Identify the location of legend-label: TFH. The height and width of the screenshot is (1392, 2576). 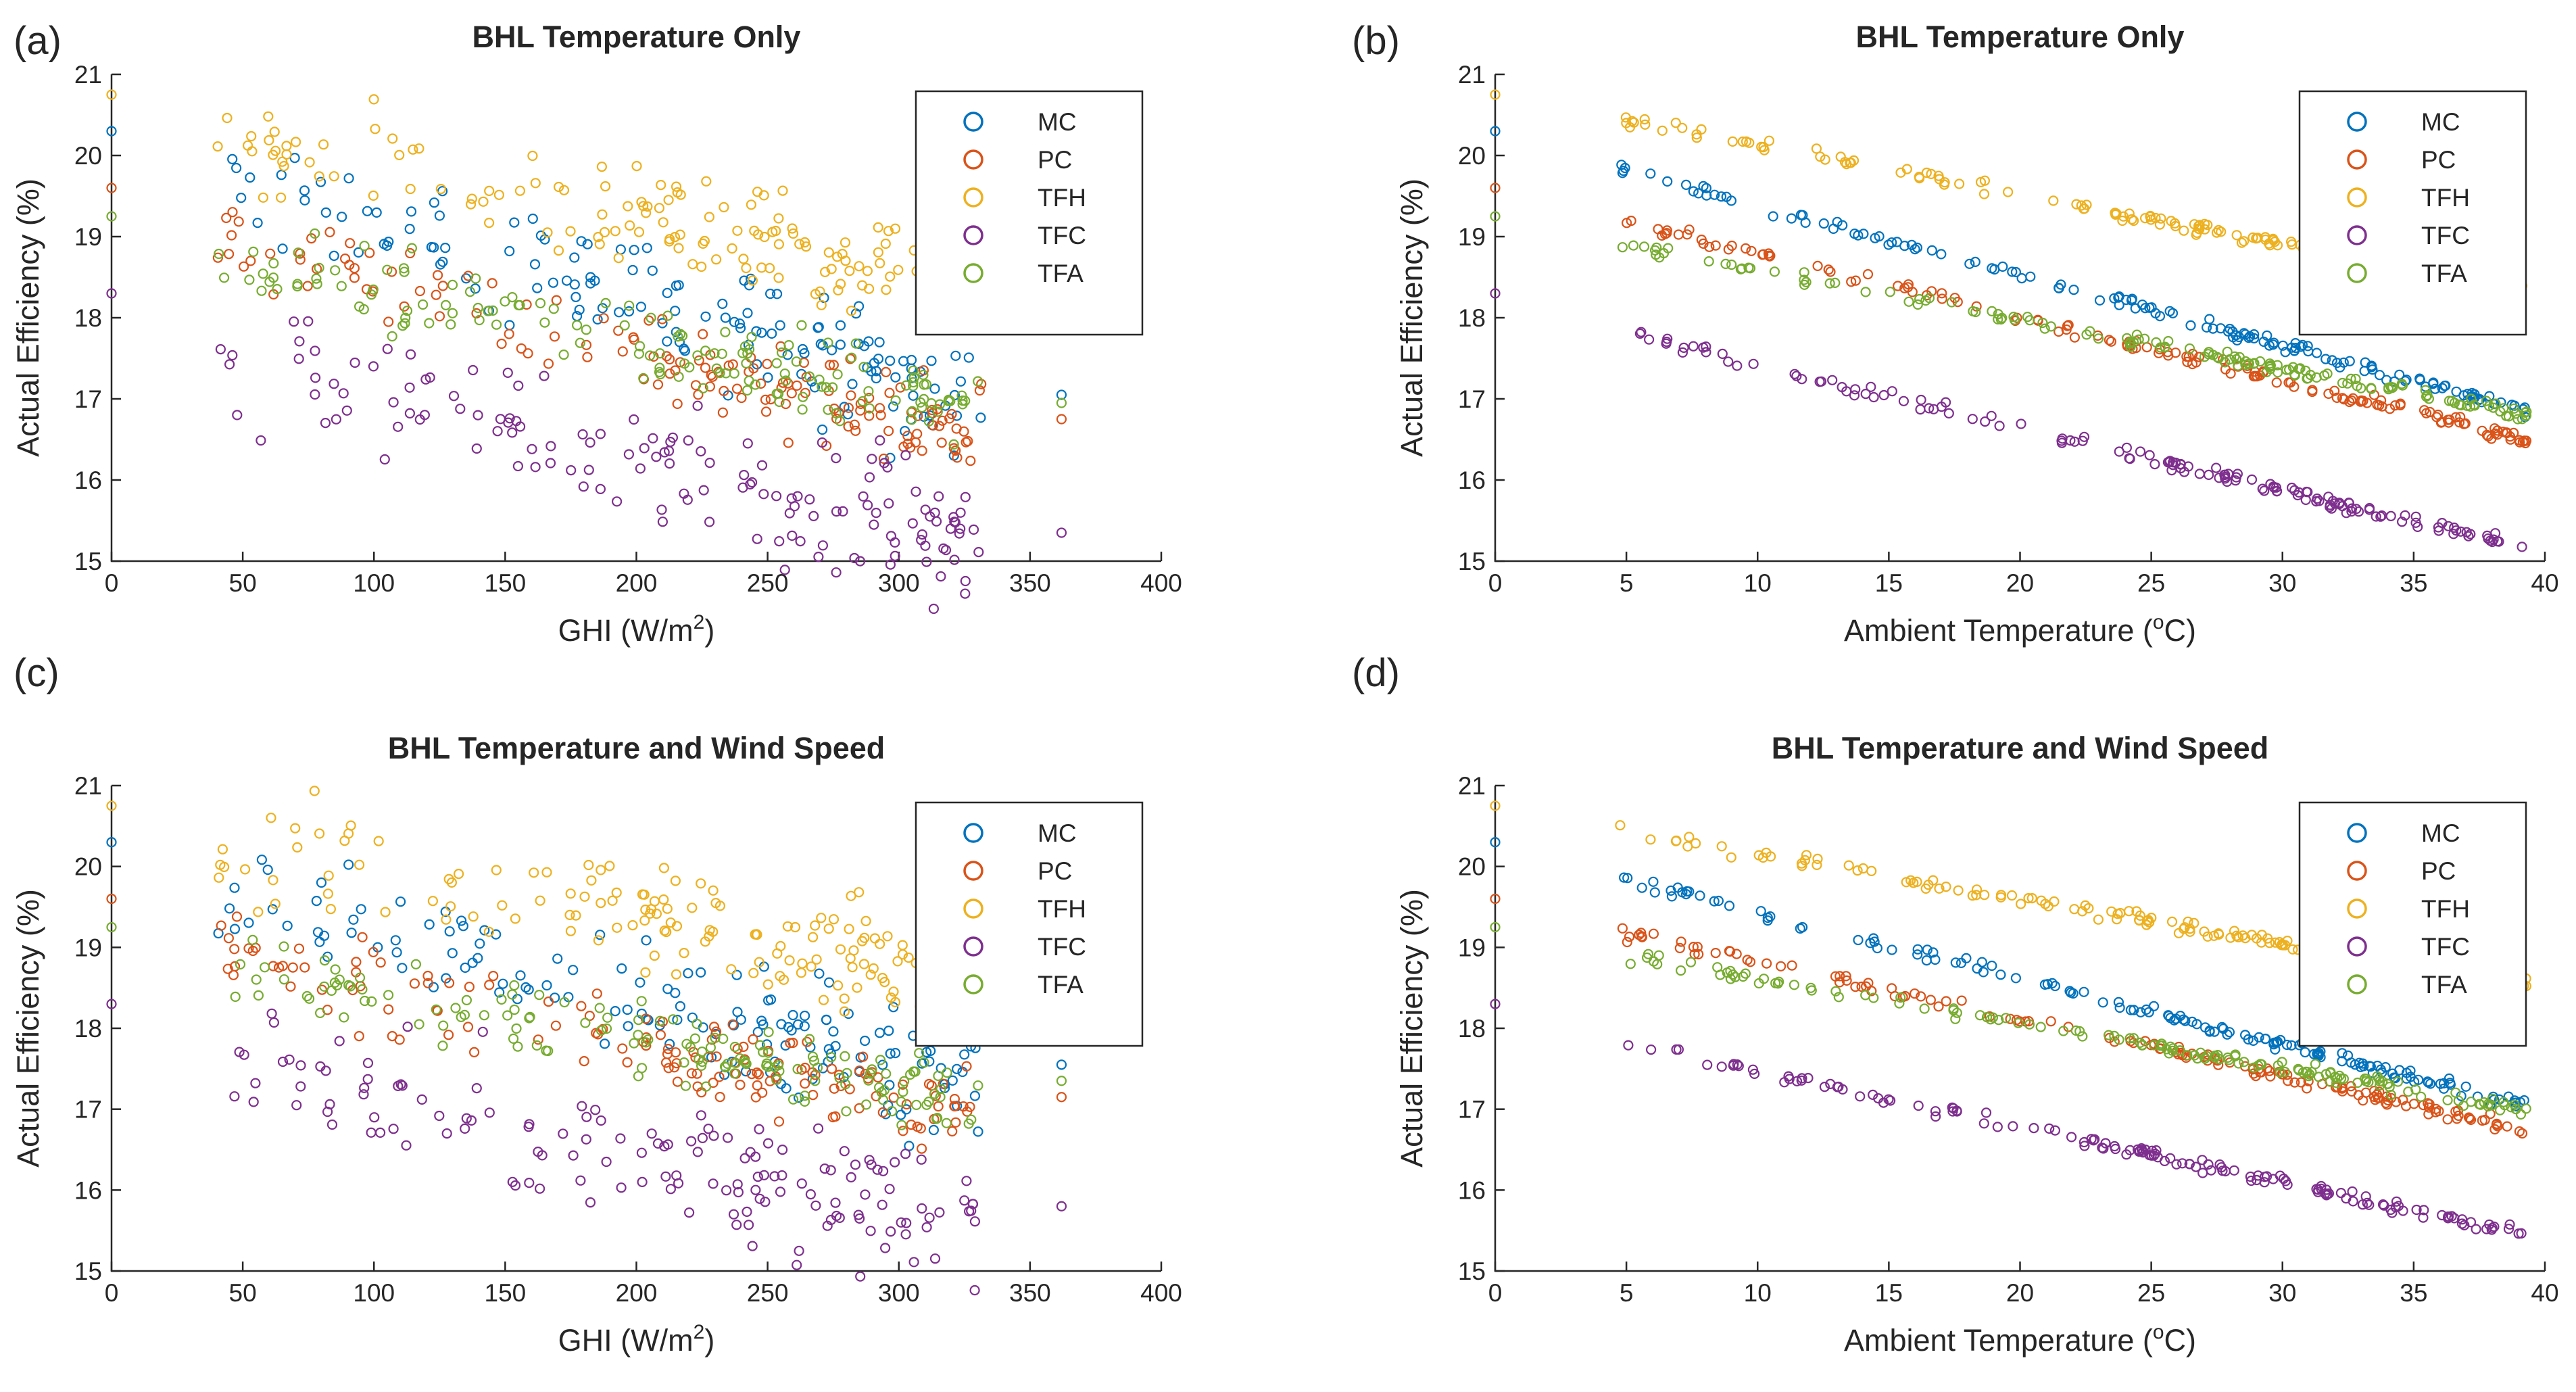
(2445, 198).